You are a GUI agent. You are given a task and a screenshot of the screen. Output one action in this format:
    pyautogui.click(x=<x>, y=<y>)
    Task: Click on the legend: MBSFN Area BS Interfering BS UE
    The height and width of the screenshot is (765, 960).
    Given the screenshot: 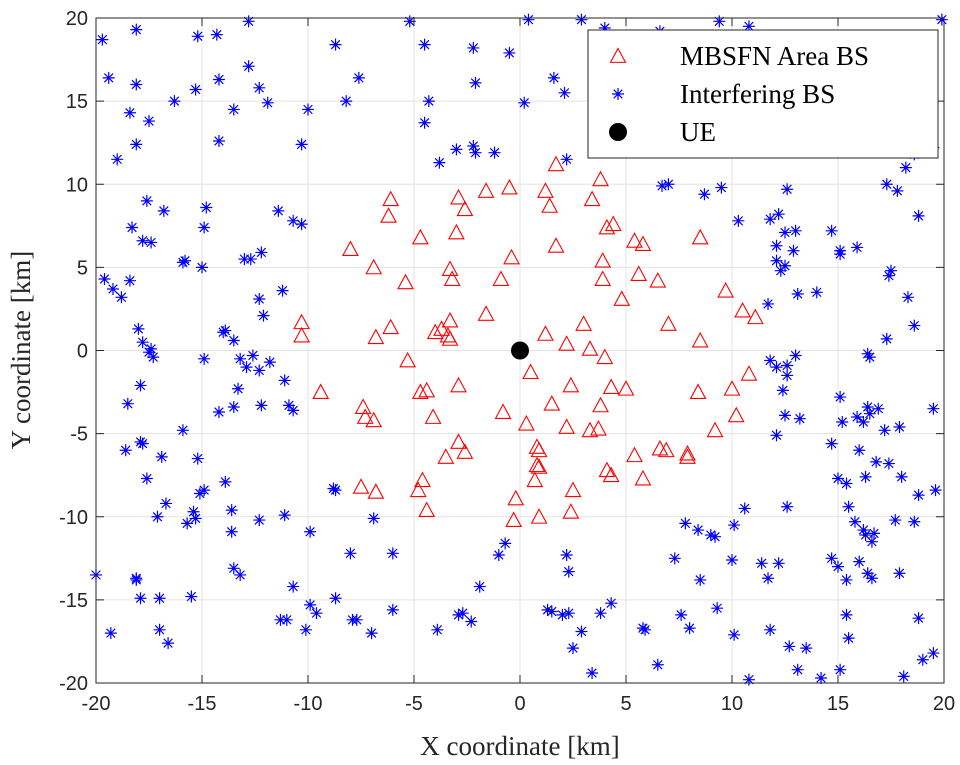 What is the action you would take?
    pyautogui.click(x=763, y=94)
    